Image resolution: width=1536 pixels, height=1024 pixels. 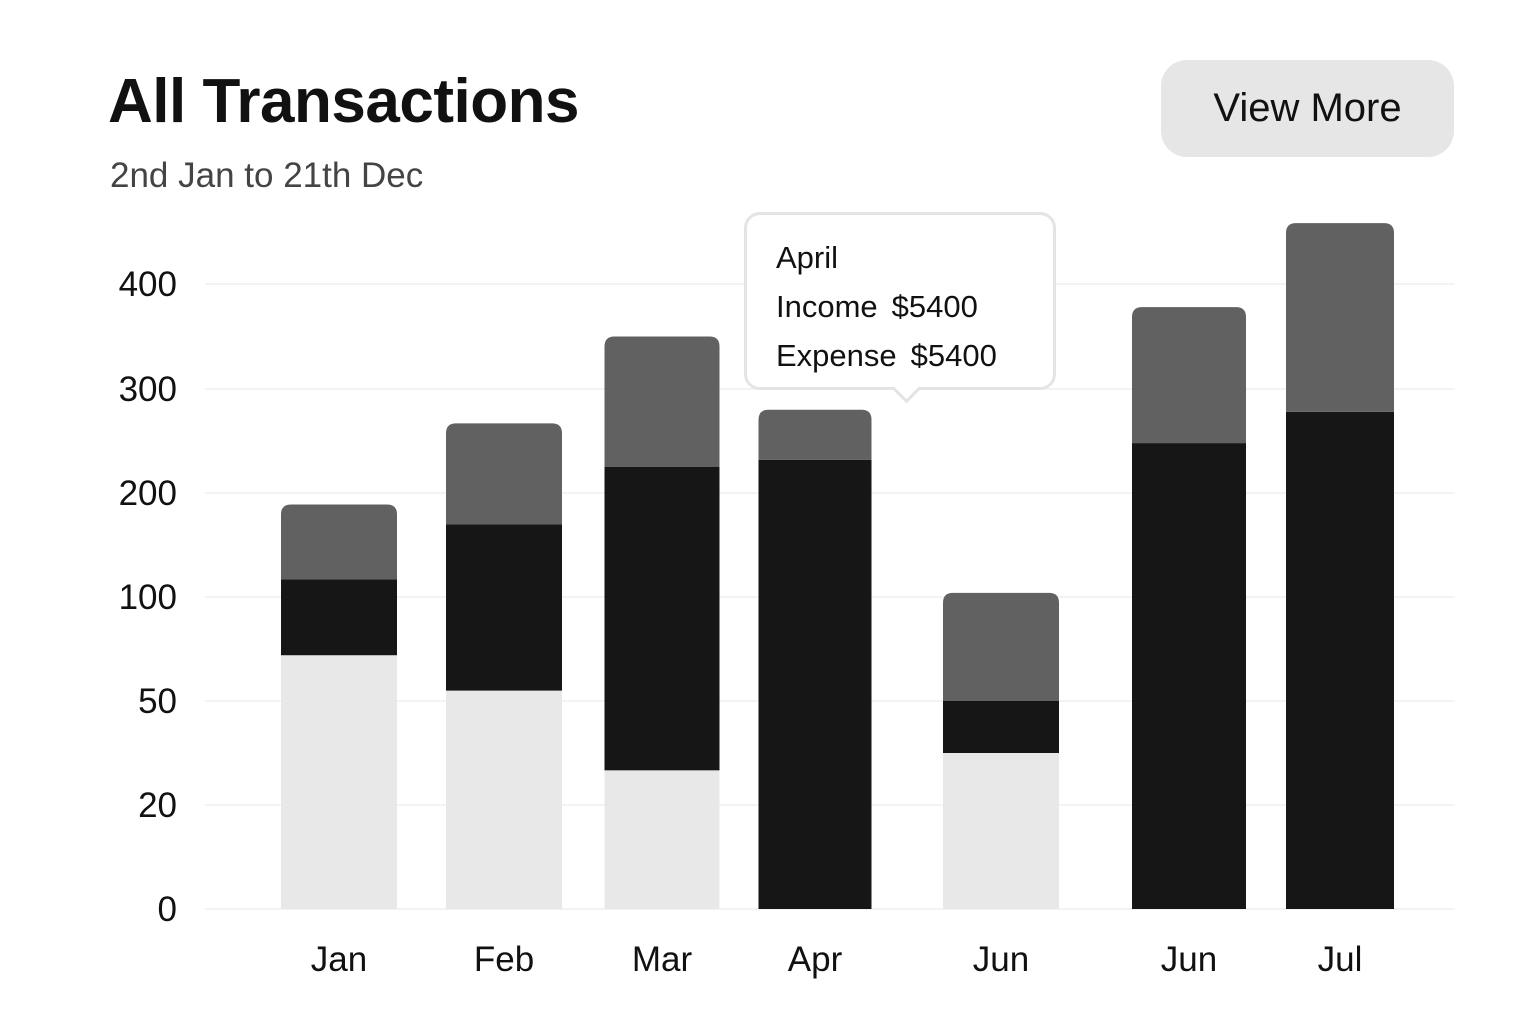 I want to click on x-tick-label-jul-7: Jul, so click(x=1340, y=959).